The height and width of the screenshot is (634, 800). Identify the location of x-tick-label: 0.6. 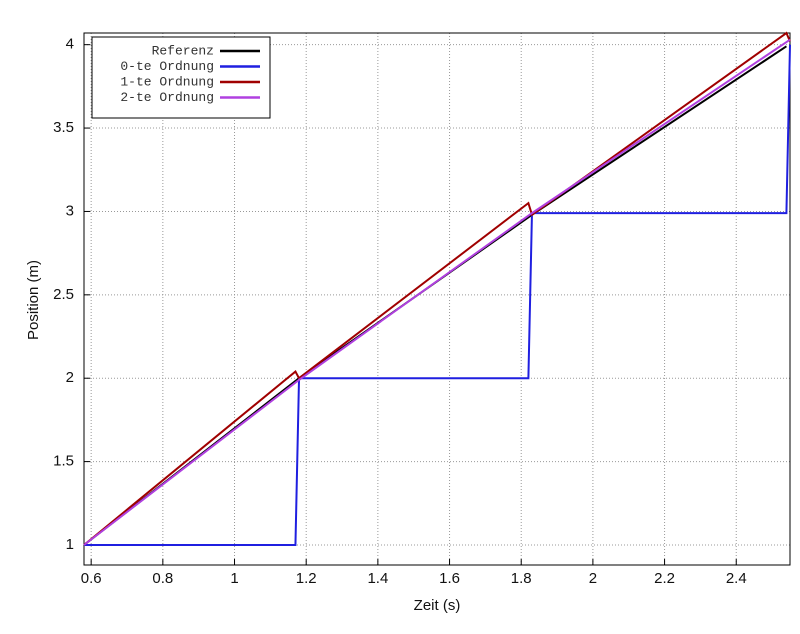
(91, 578).